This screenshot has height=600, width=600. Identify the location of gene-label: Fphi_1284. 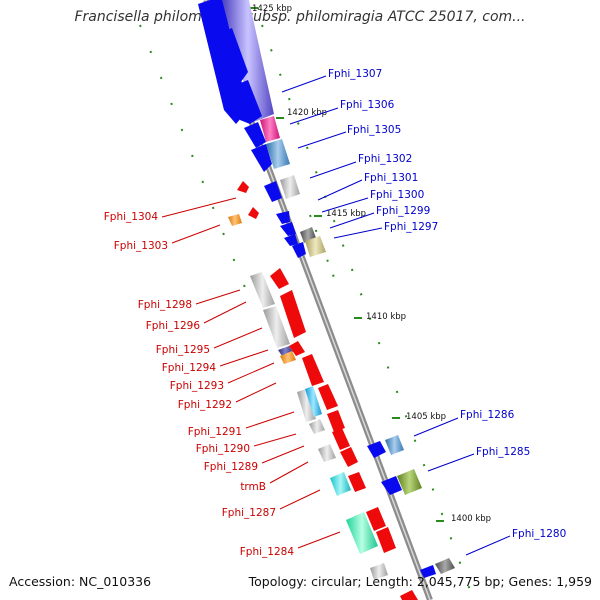
(267, 552).